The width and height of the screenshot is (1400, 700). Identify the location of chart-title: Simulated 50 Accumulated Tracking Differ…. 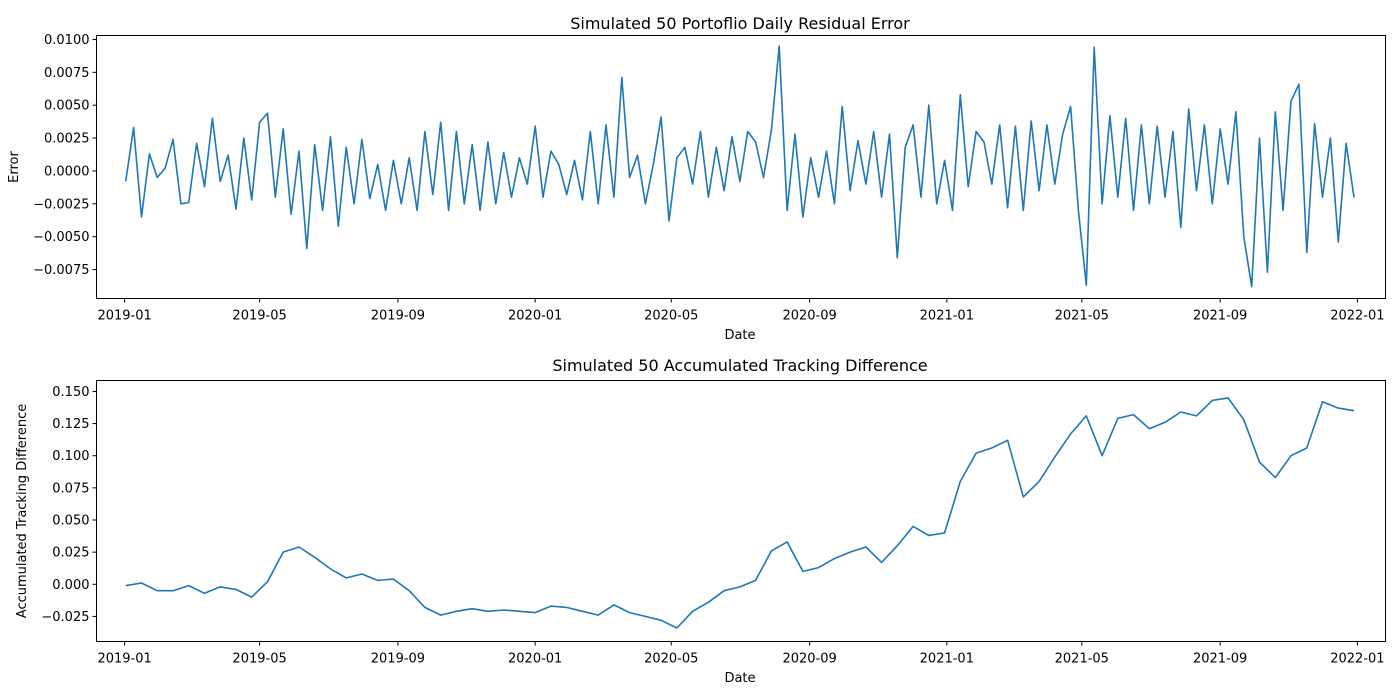
(739, 365).